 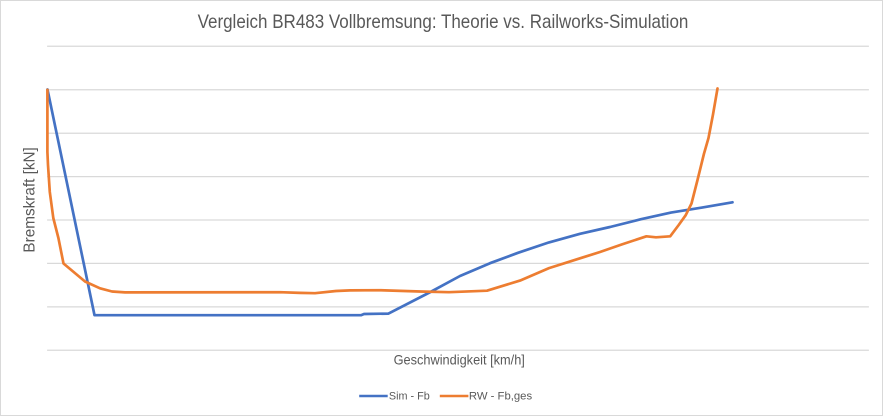 What do you see at coordinates (30, 199) in the screenshot?
I see `svg-text: Bremskraft [kN]` at bounding box center [30, 199].